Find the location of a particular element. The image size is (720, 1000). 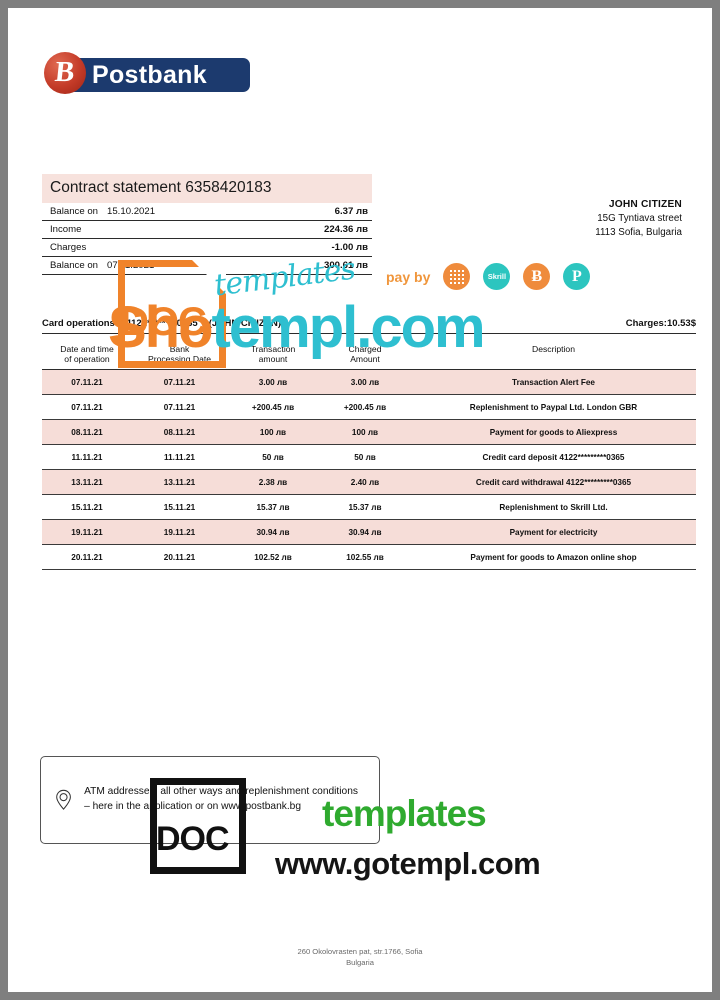

bitcoin-icon: Ƀ is located at coordinates (537, 276).